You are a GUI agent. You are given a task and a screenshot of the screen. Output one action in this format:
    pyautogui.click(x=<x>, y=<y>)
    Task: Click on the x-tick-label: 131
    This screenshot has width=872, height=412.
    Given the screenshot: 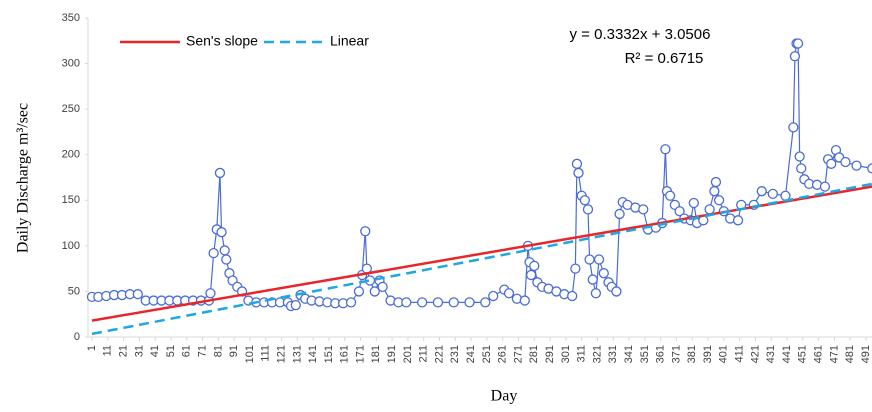 What is the action you would take?
    pyautogui.click(x=297, y=354)
    